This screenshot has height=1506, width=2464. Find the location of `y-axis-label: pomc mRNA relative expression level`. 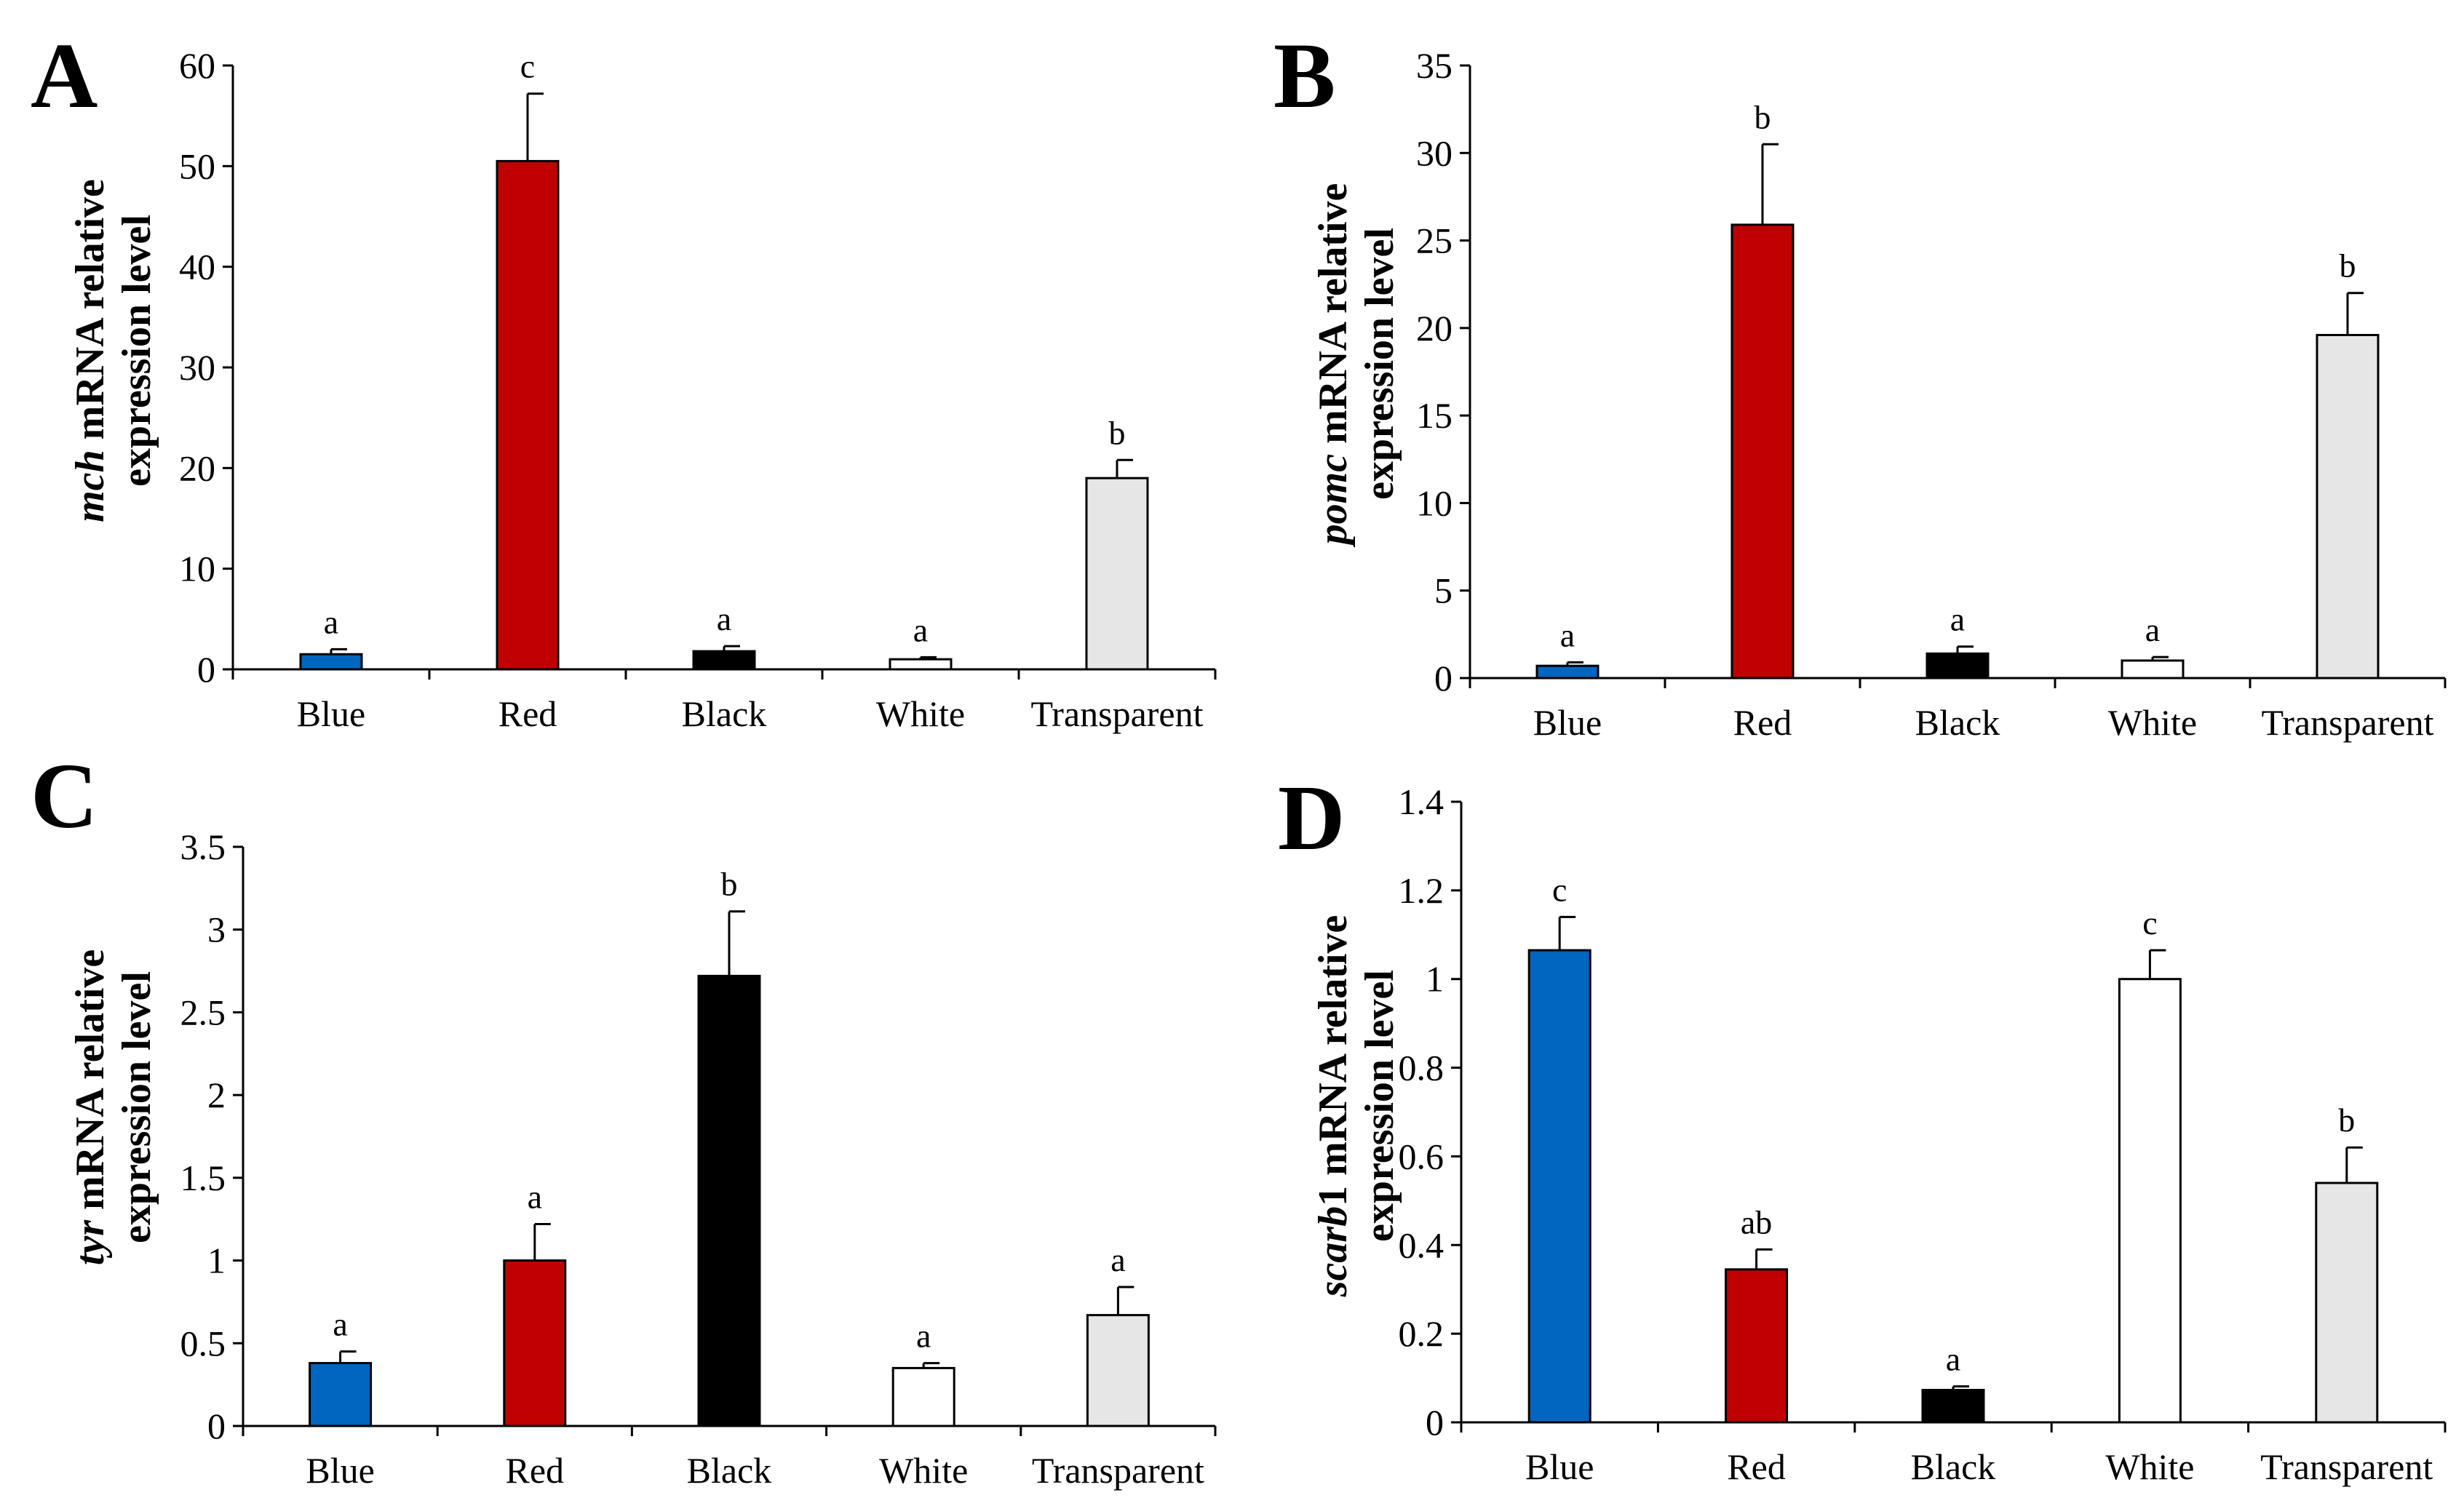

y-axis-label: pomc mRNA relative expression level is located at coordinates (1356, 363).